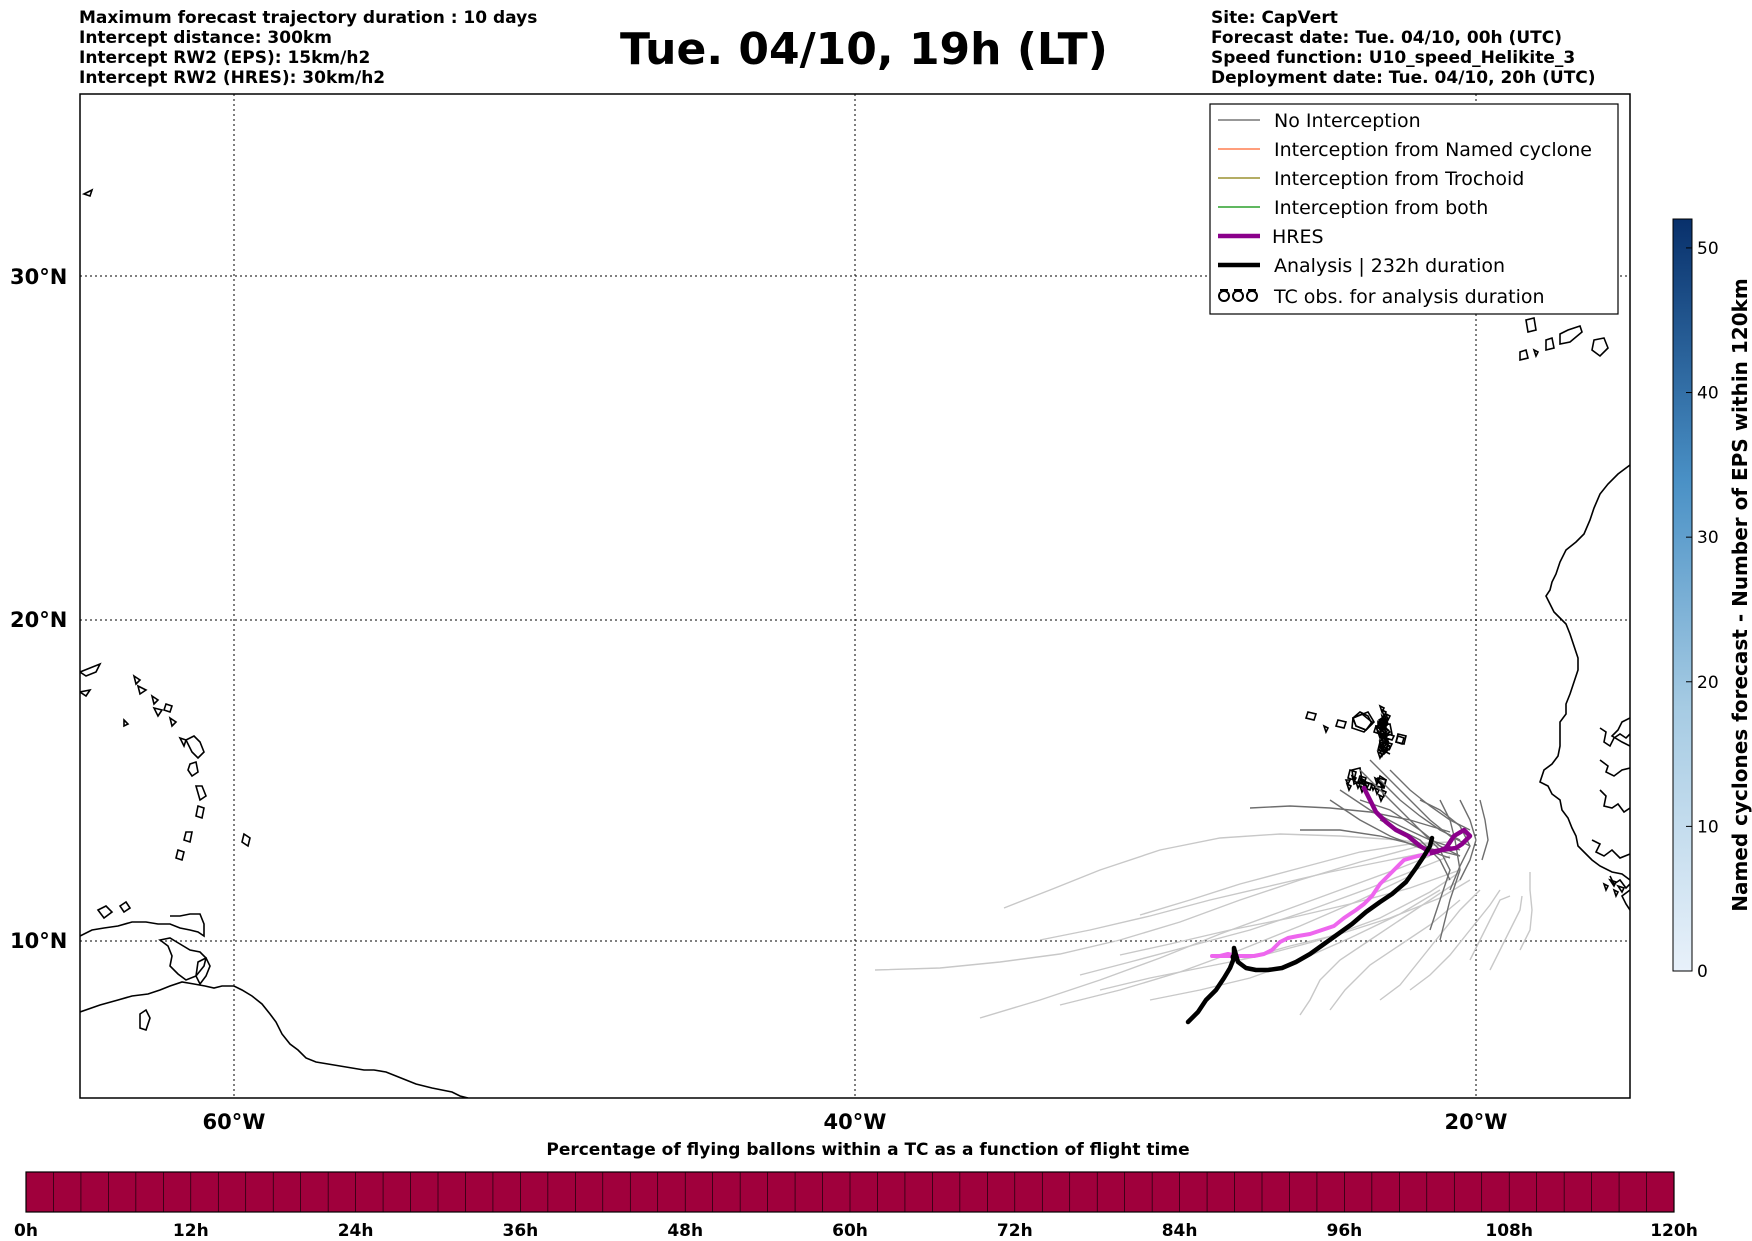 Image resolution: width=1752 pixels, height=1241 pixels. I want to click on cape-verde-boavista-main, so click(1385, 748).